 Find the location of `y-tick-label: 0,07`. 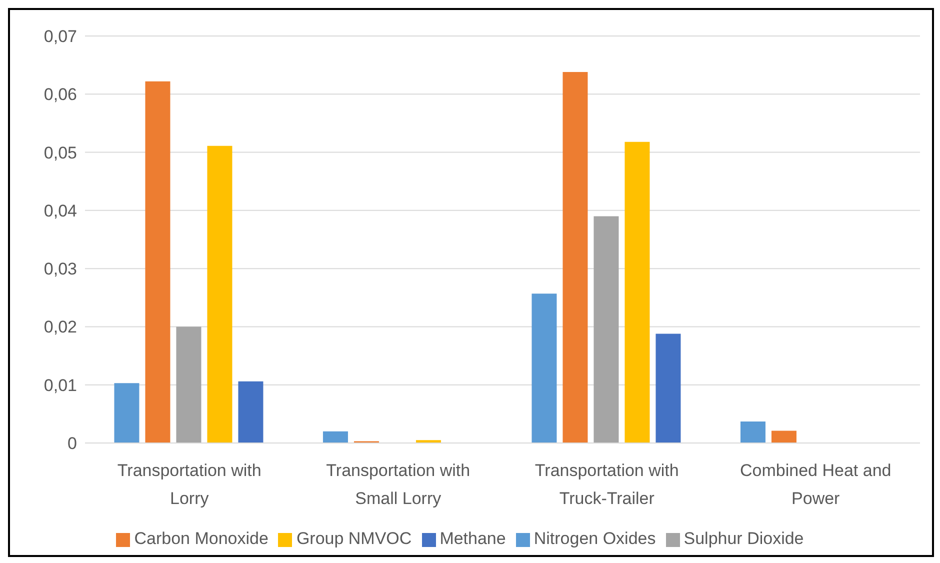

y-tick-label: 0,07 is located at coordinates (60, 36).